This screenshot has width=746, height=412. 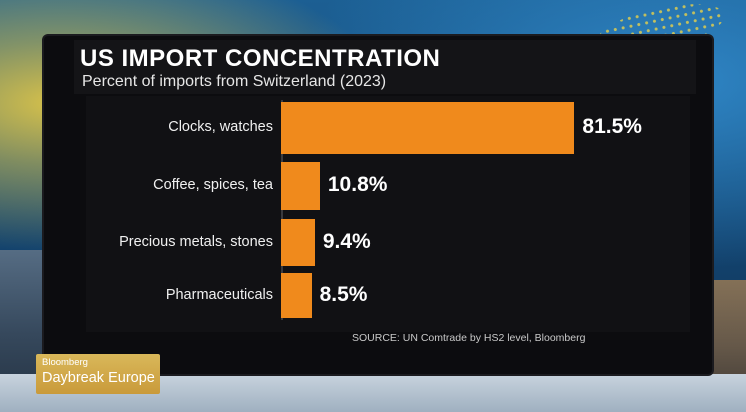 I want to click on network-brand: Bloomberg, so click(x=65, y=362).